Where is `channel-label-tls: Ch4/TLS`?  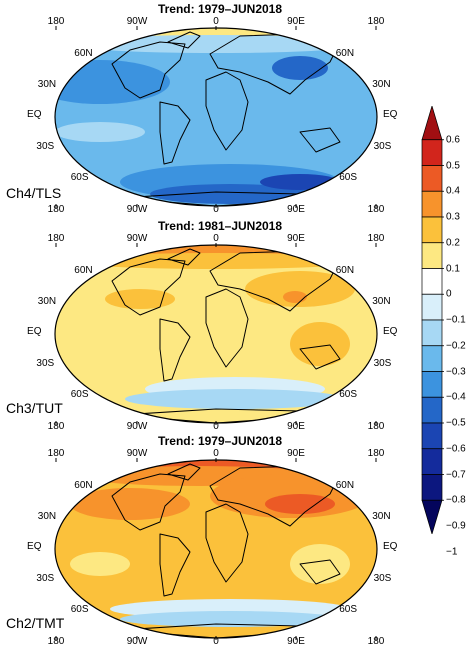
channel-label-tls: Ch4/TLS is located at coordinates (34, 193).